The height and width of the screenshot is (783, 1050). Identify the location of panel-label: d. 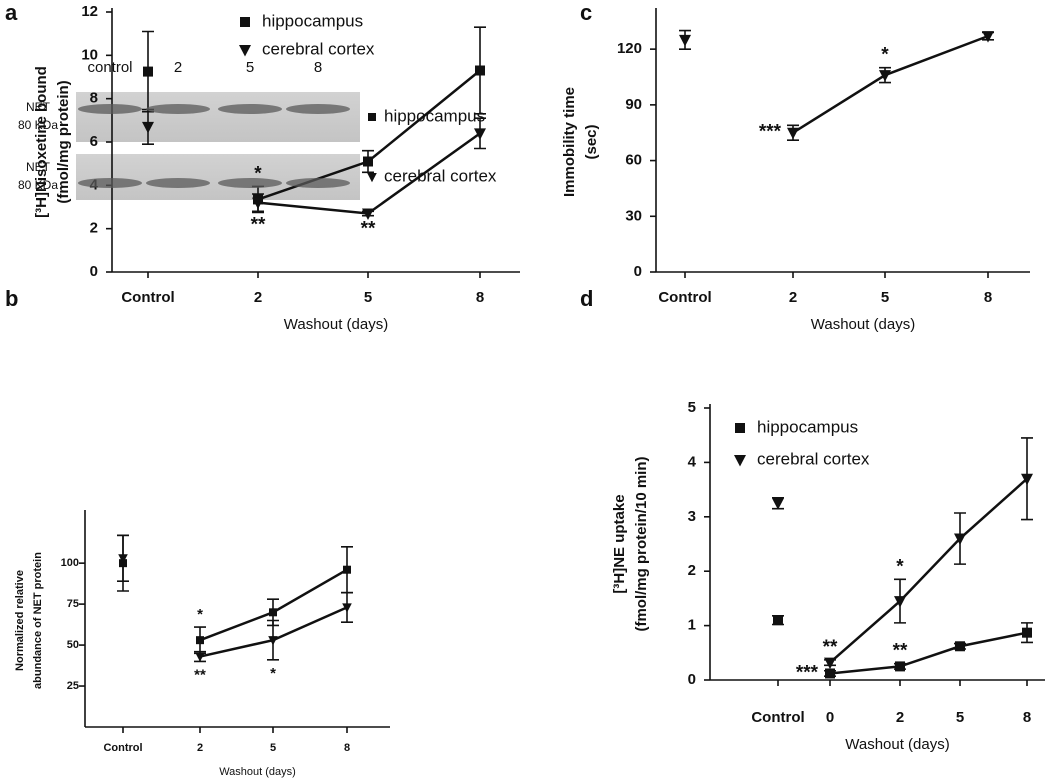
(586, 298).